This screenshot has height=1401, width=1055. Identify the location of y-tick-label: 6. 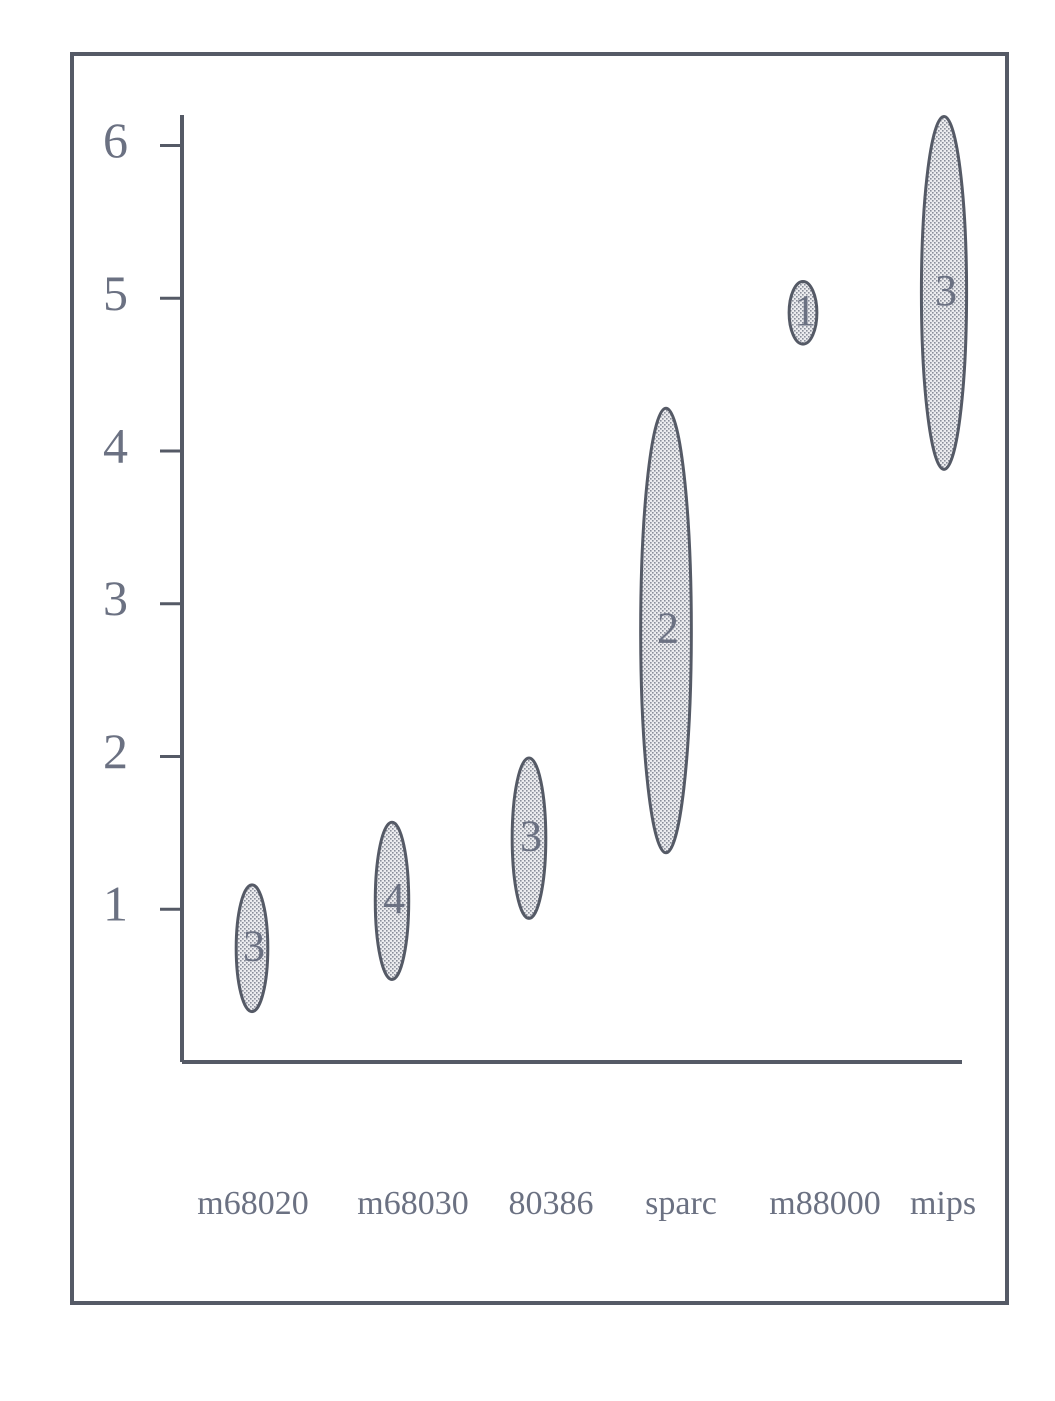
(115, 140).